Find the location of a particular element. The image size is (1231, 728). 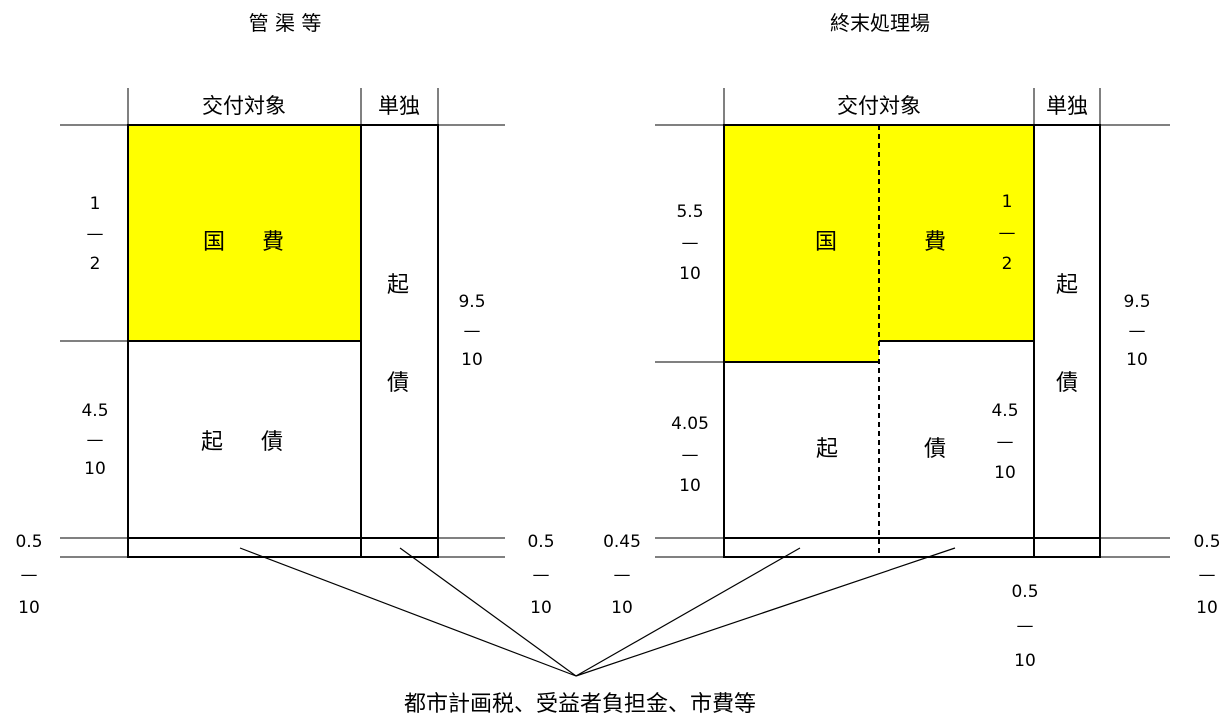

right-frac-top-left: 5.5 — 10 is located at coordinates (689, 243).